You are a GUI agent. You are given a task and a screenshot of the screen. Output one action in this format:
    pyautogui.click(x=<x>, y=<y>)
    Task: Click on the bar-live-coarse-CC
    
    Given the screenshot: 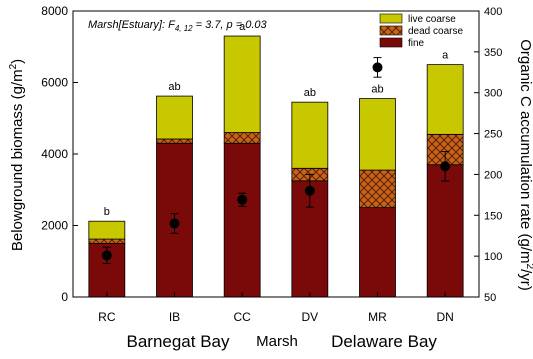 What is the action you would take?
    pyautogui.click(x=242, y=84)
    